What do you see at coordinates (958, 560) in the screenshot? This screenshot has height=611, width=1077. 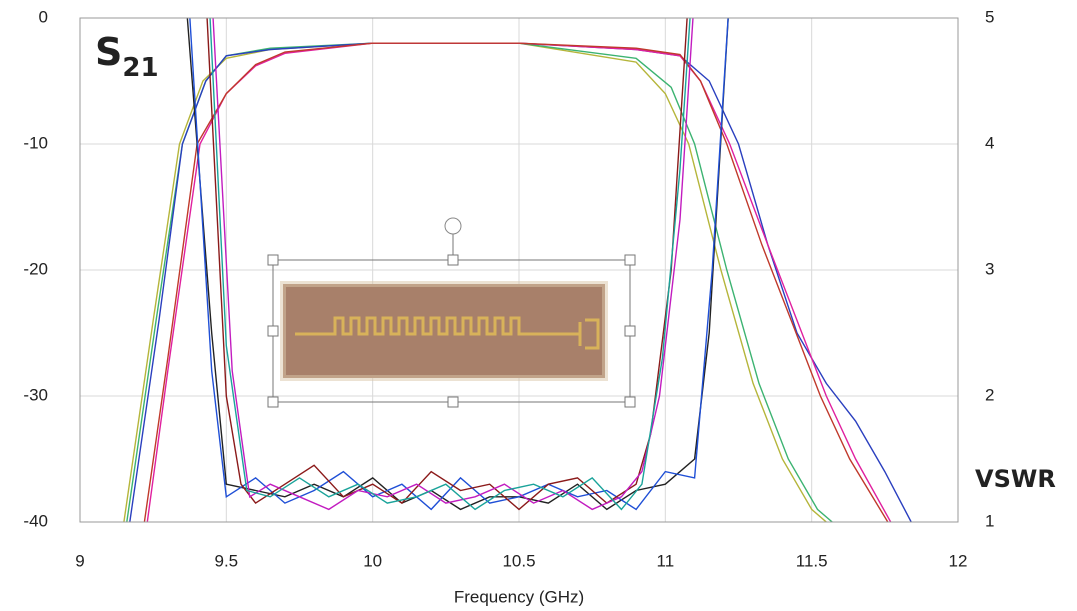 I see `x-tick-label: 12` at bounding box center [958, 560].